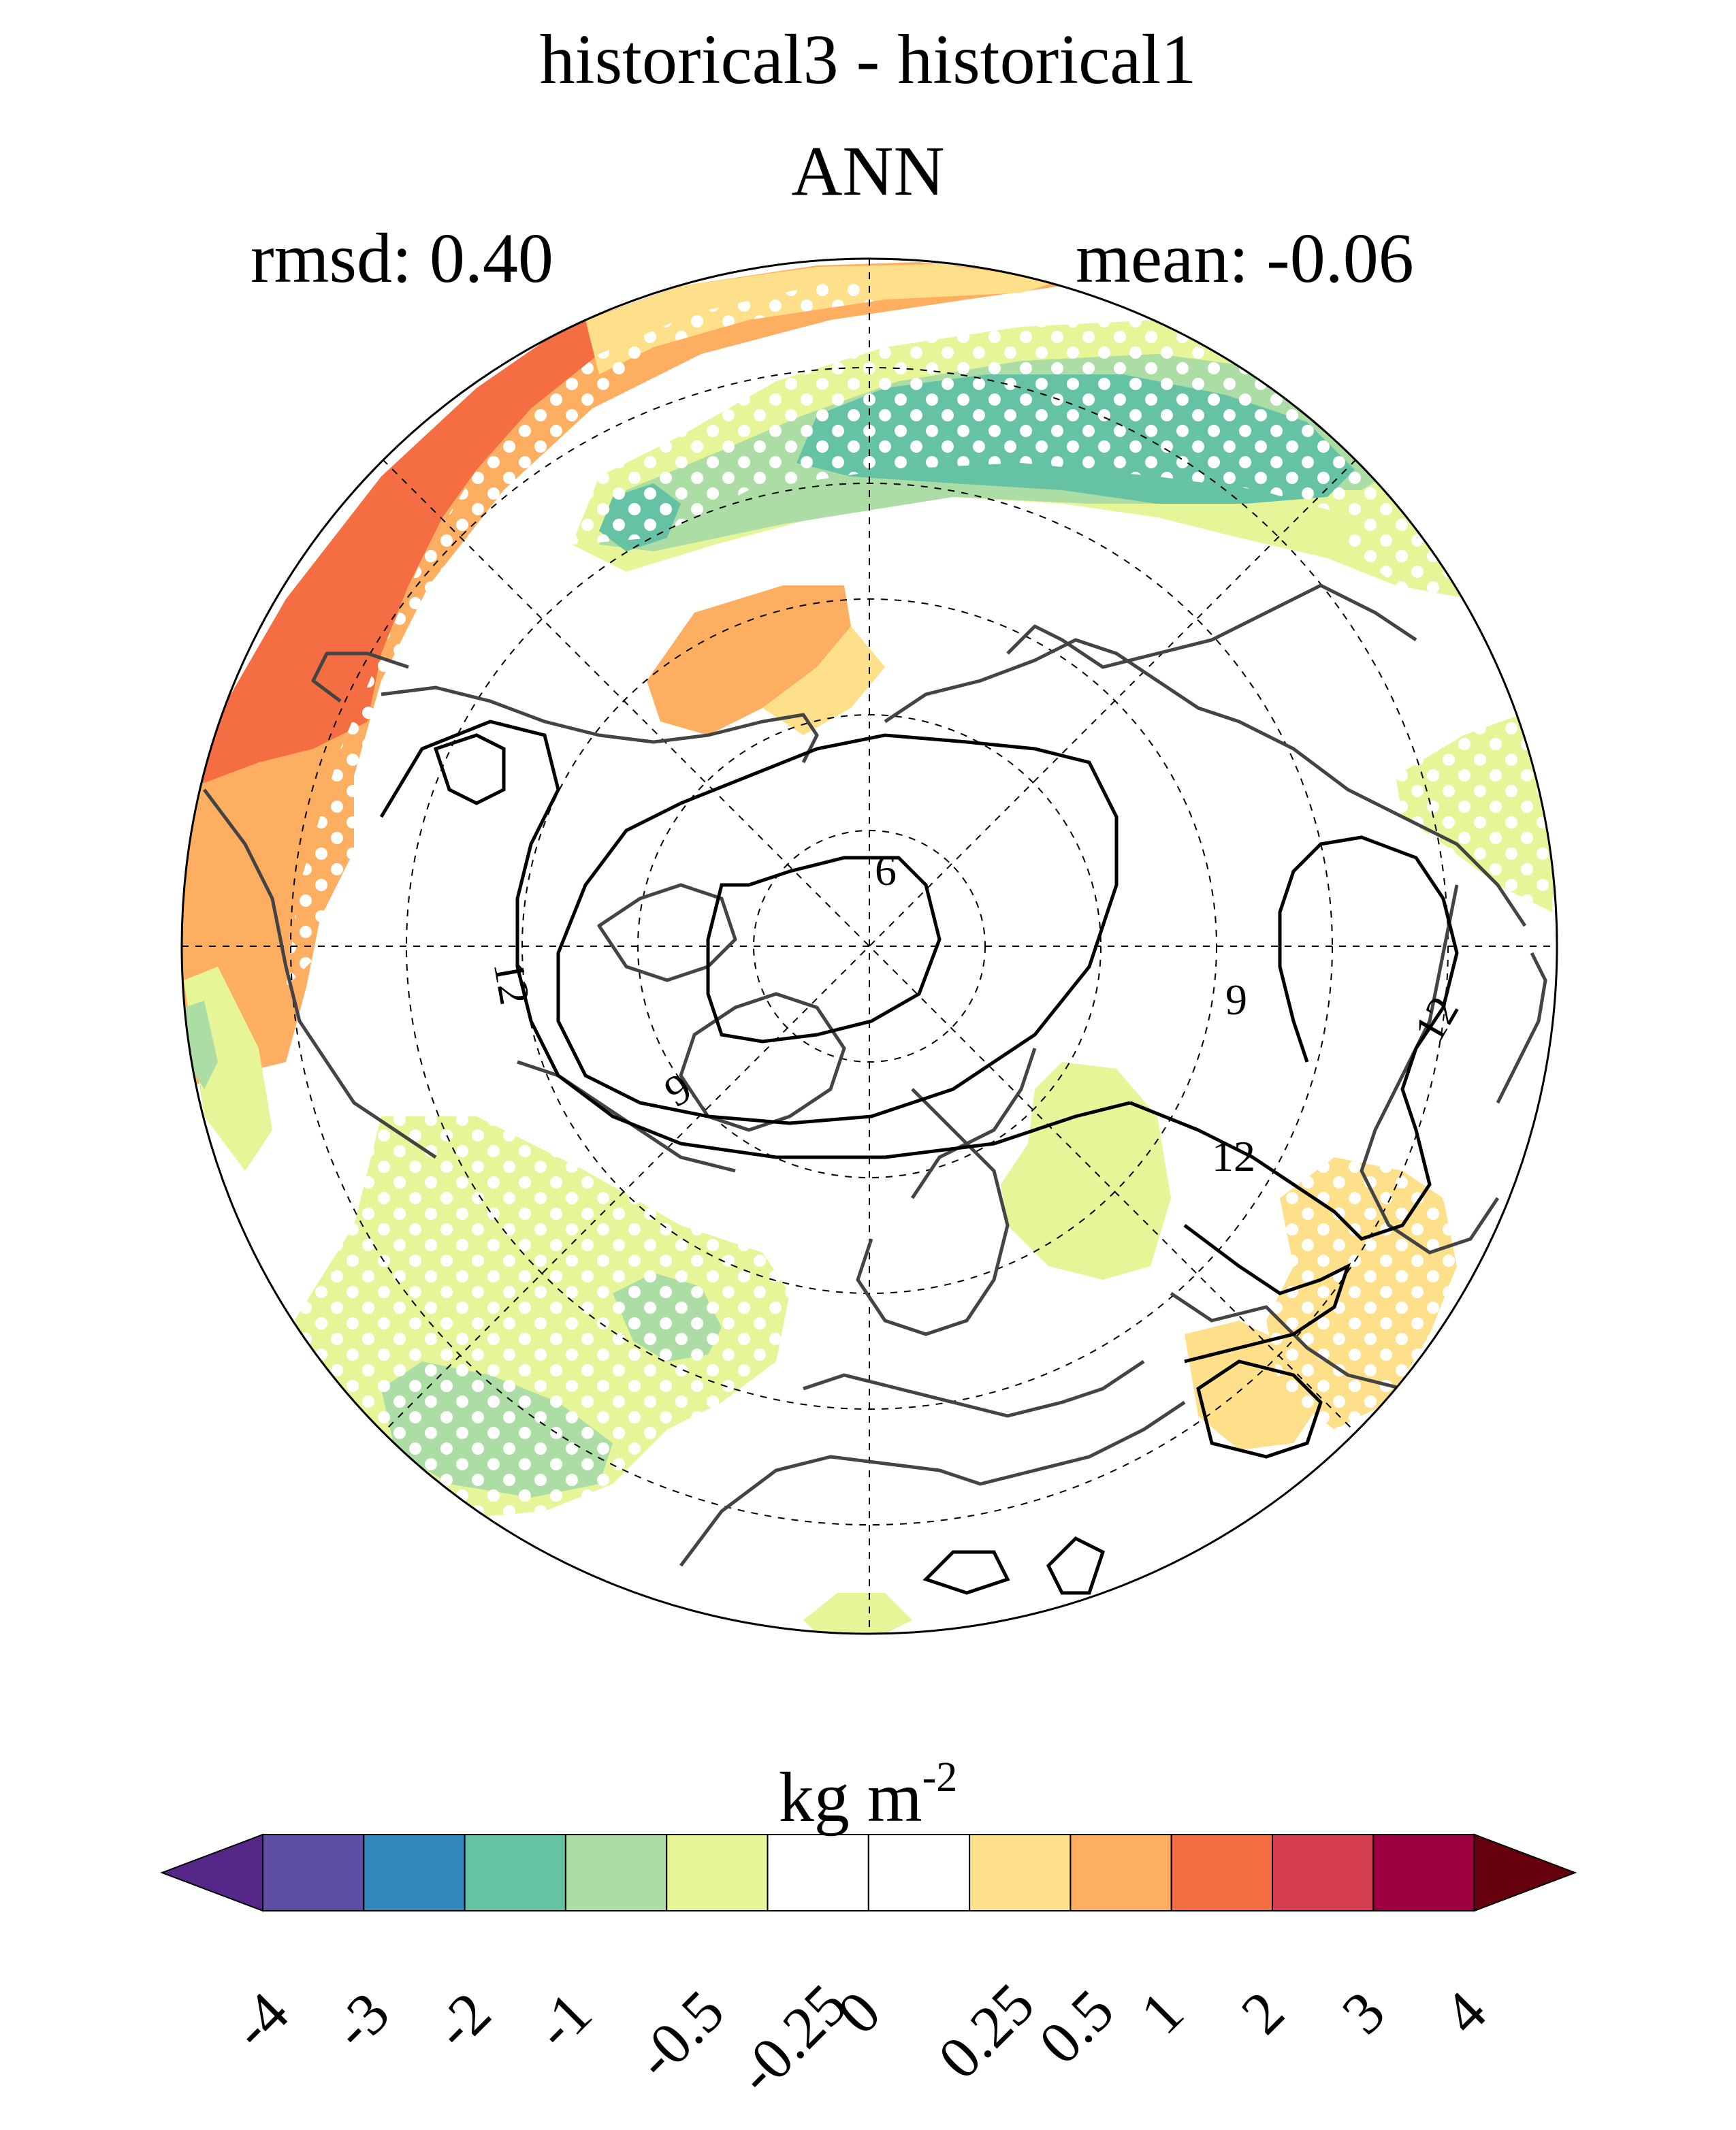 The height and width of the screenshot is (2130, 1736). Describe the element at coordinates (974, 1388) in the screenshot. I see `coast-mediterranean` at that location.